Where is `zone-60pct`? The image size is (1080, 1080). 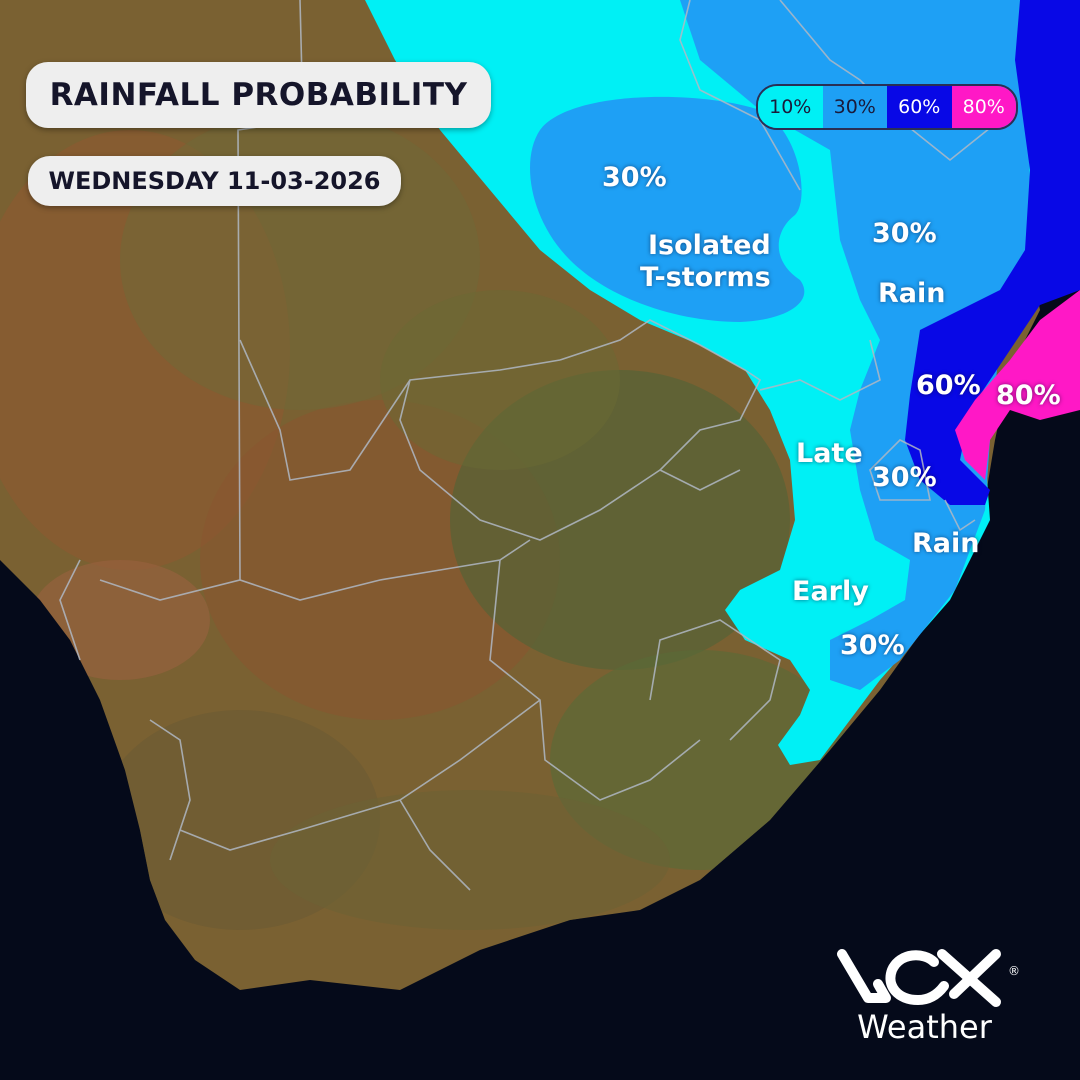
zone-60pct is located at coordinates (992, 252).